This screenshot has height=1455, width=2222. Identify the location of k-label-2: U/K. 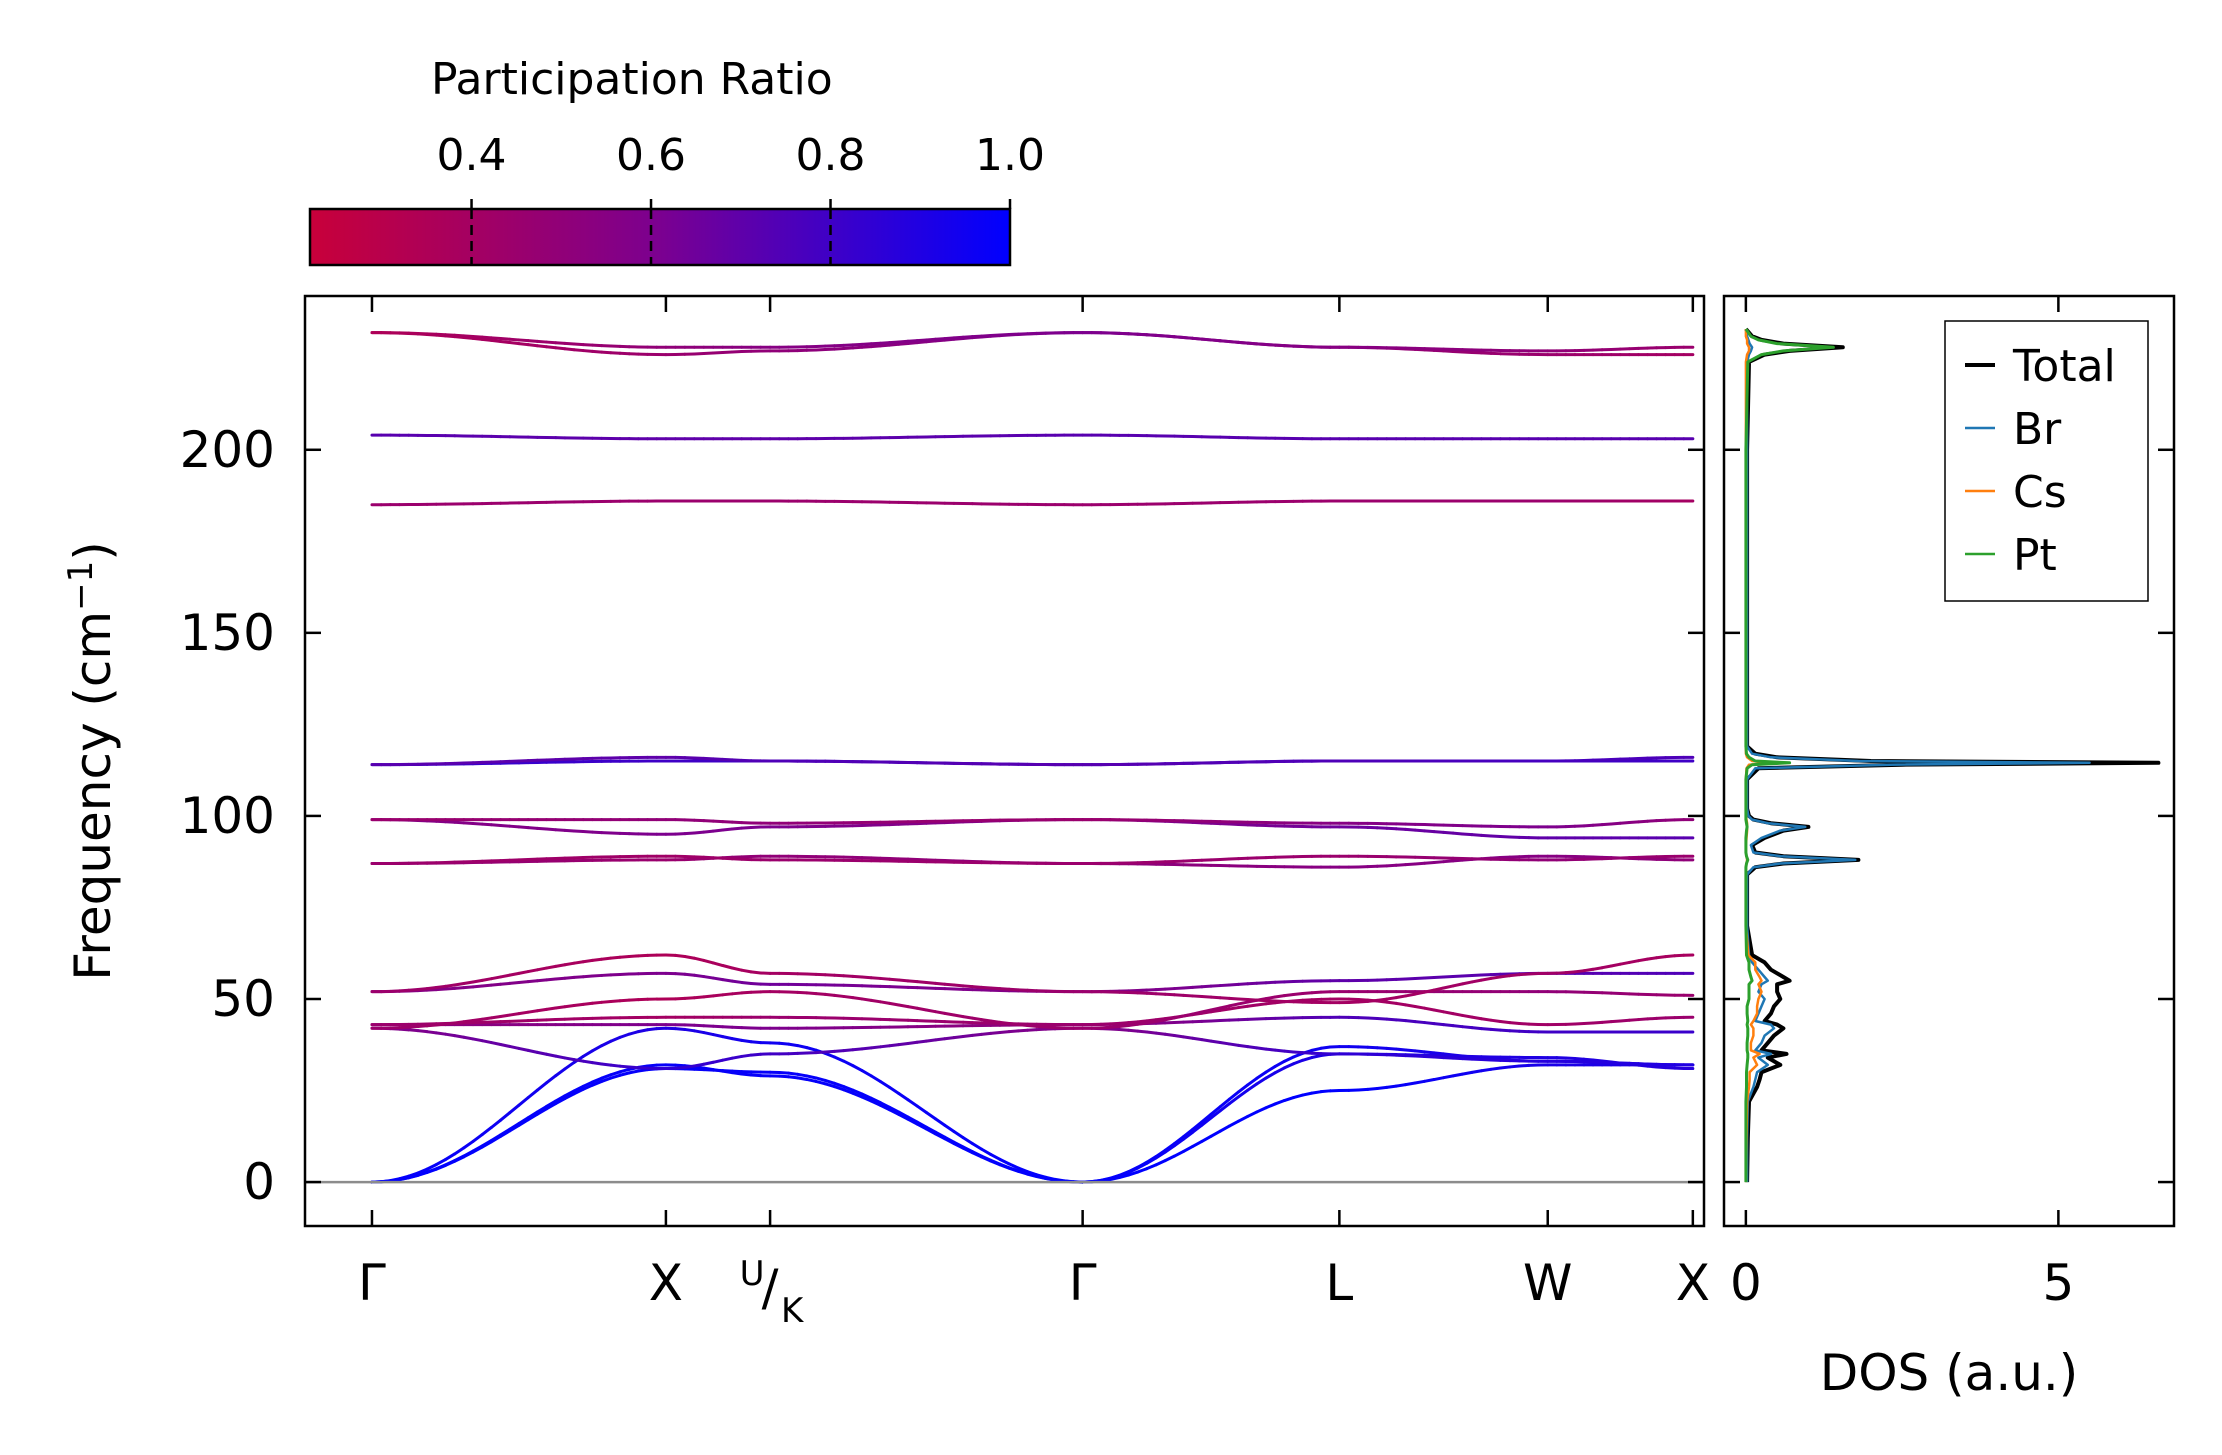
(772, 1292).